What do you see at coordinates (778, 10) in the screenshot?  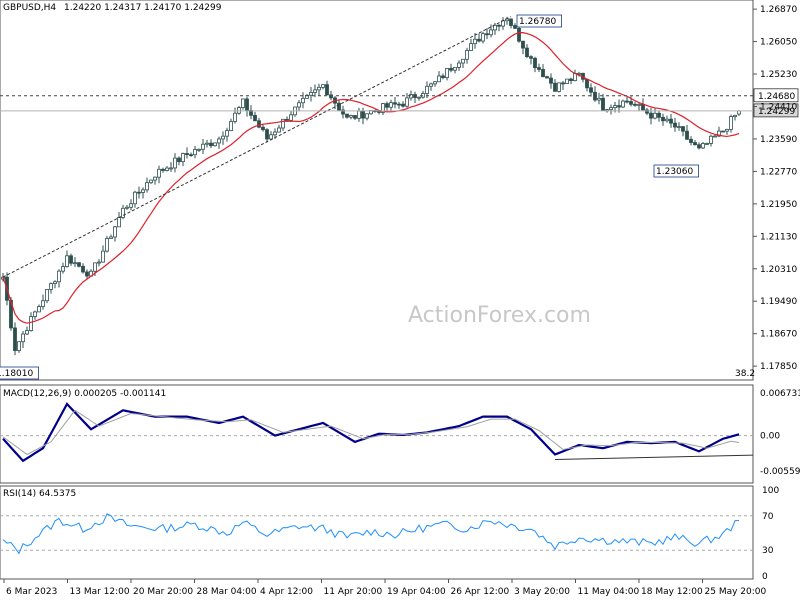 I see `y-tick-label: 1.26870` at bounding box center [778, 10].